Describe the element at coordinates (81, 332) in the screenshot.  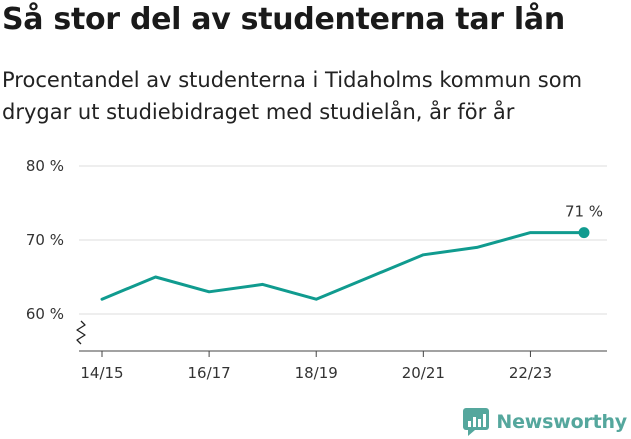
I see `axis-break-icon` at that location.